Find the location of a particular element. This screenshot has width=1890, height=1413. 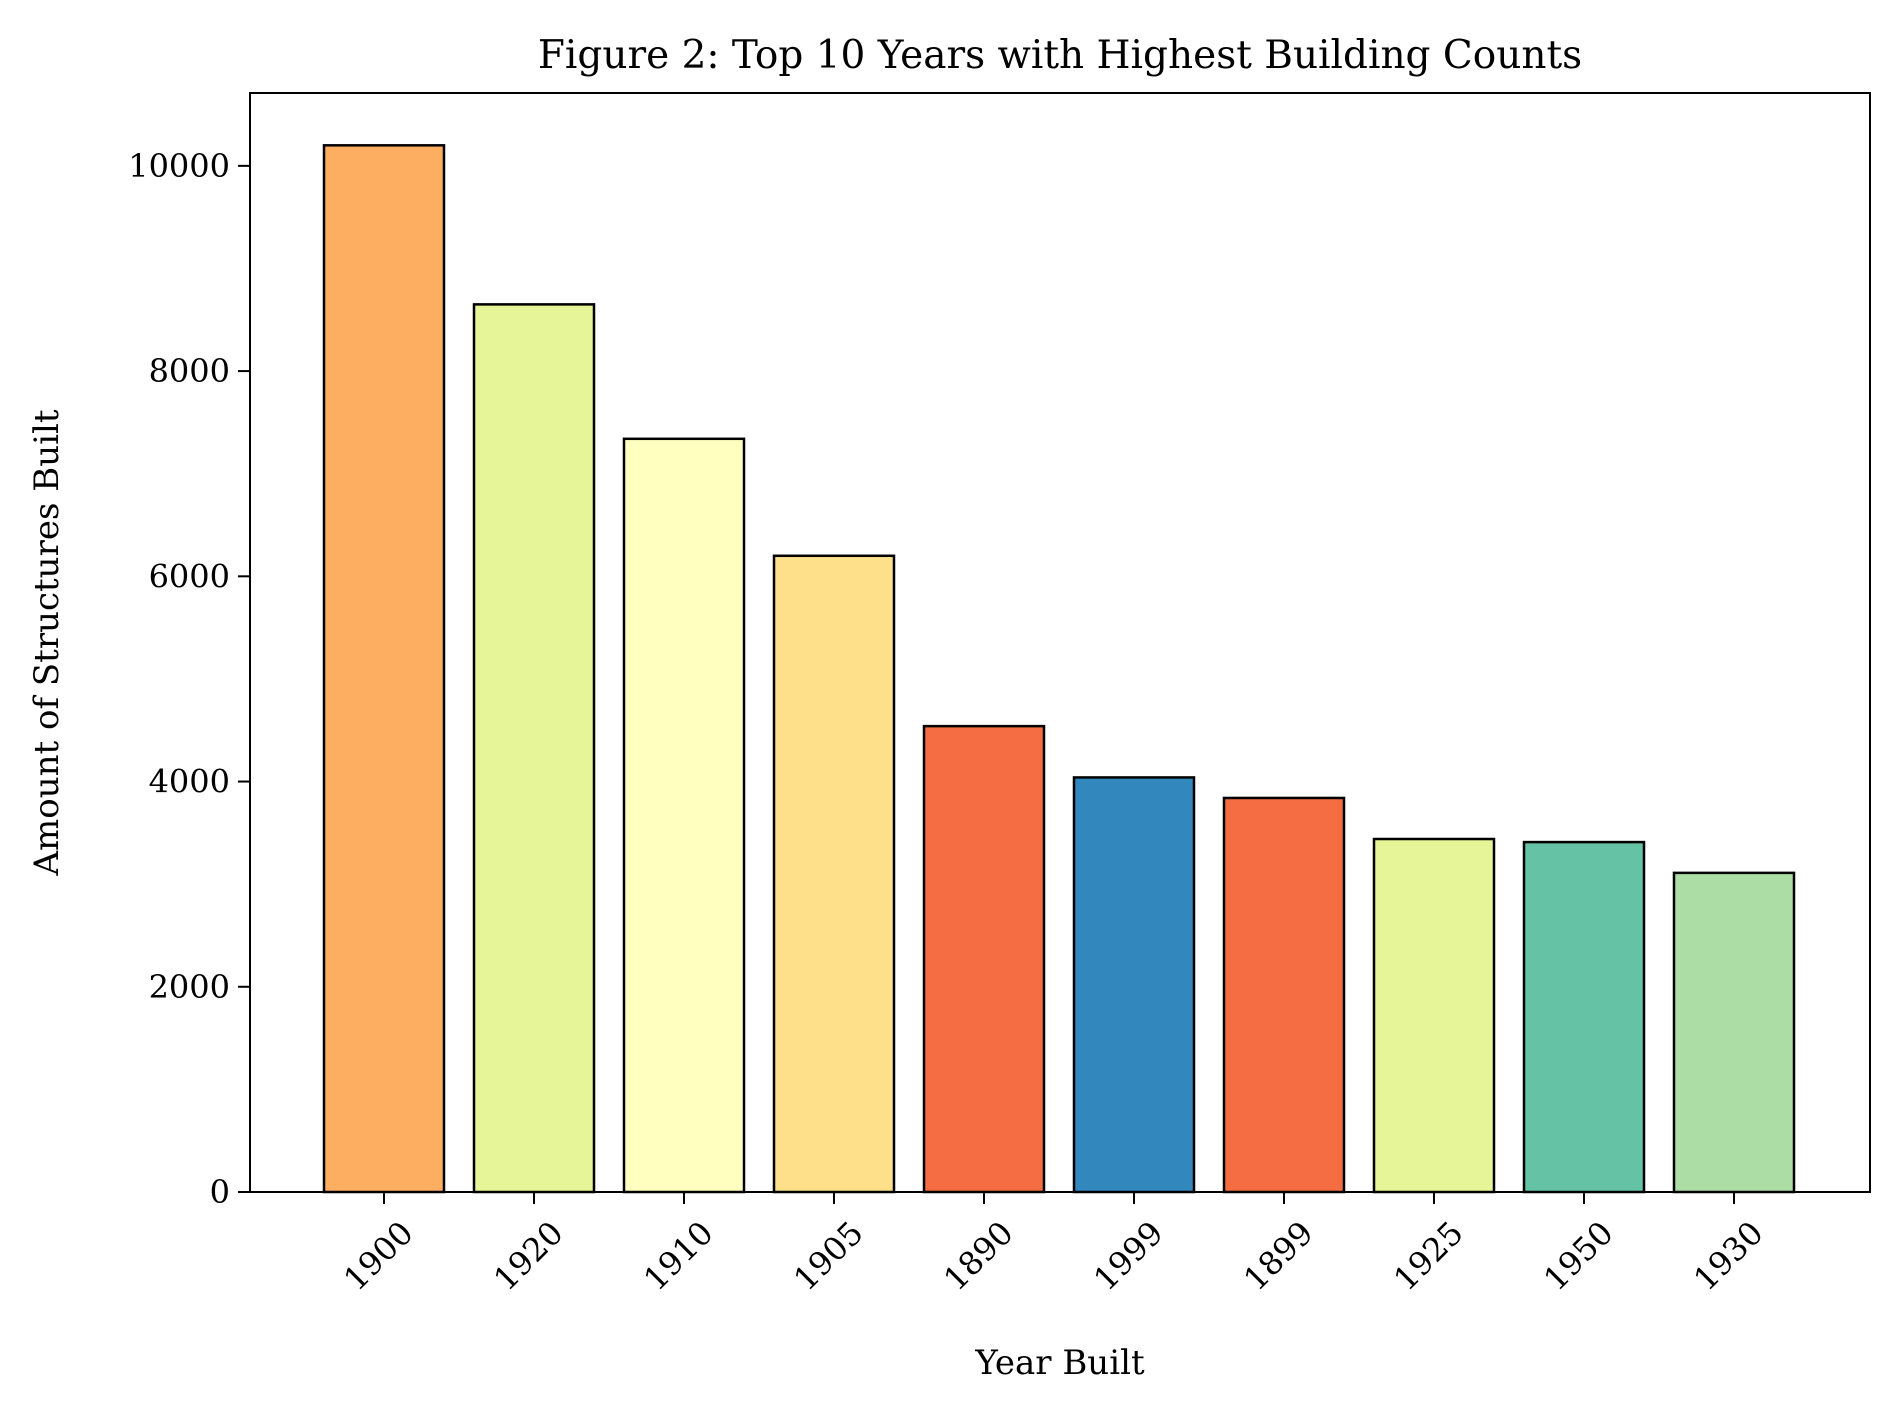

y-axis-label: Amount of Structures Built is located at coordinates (47, 642).